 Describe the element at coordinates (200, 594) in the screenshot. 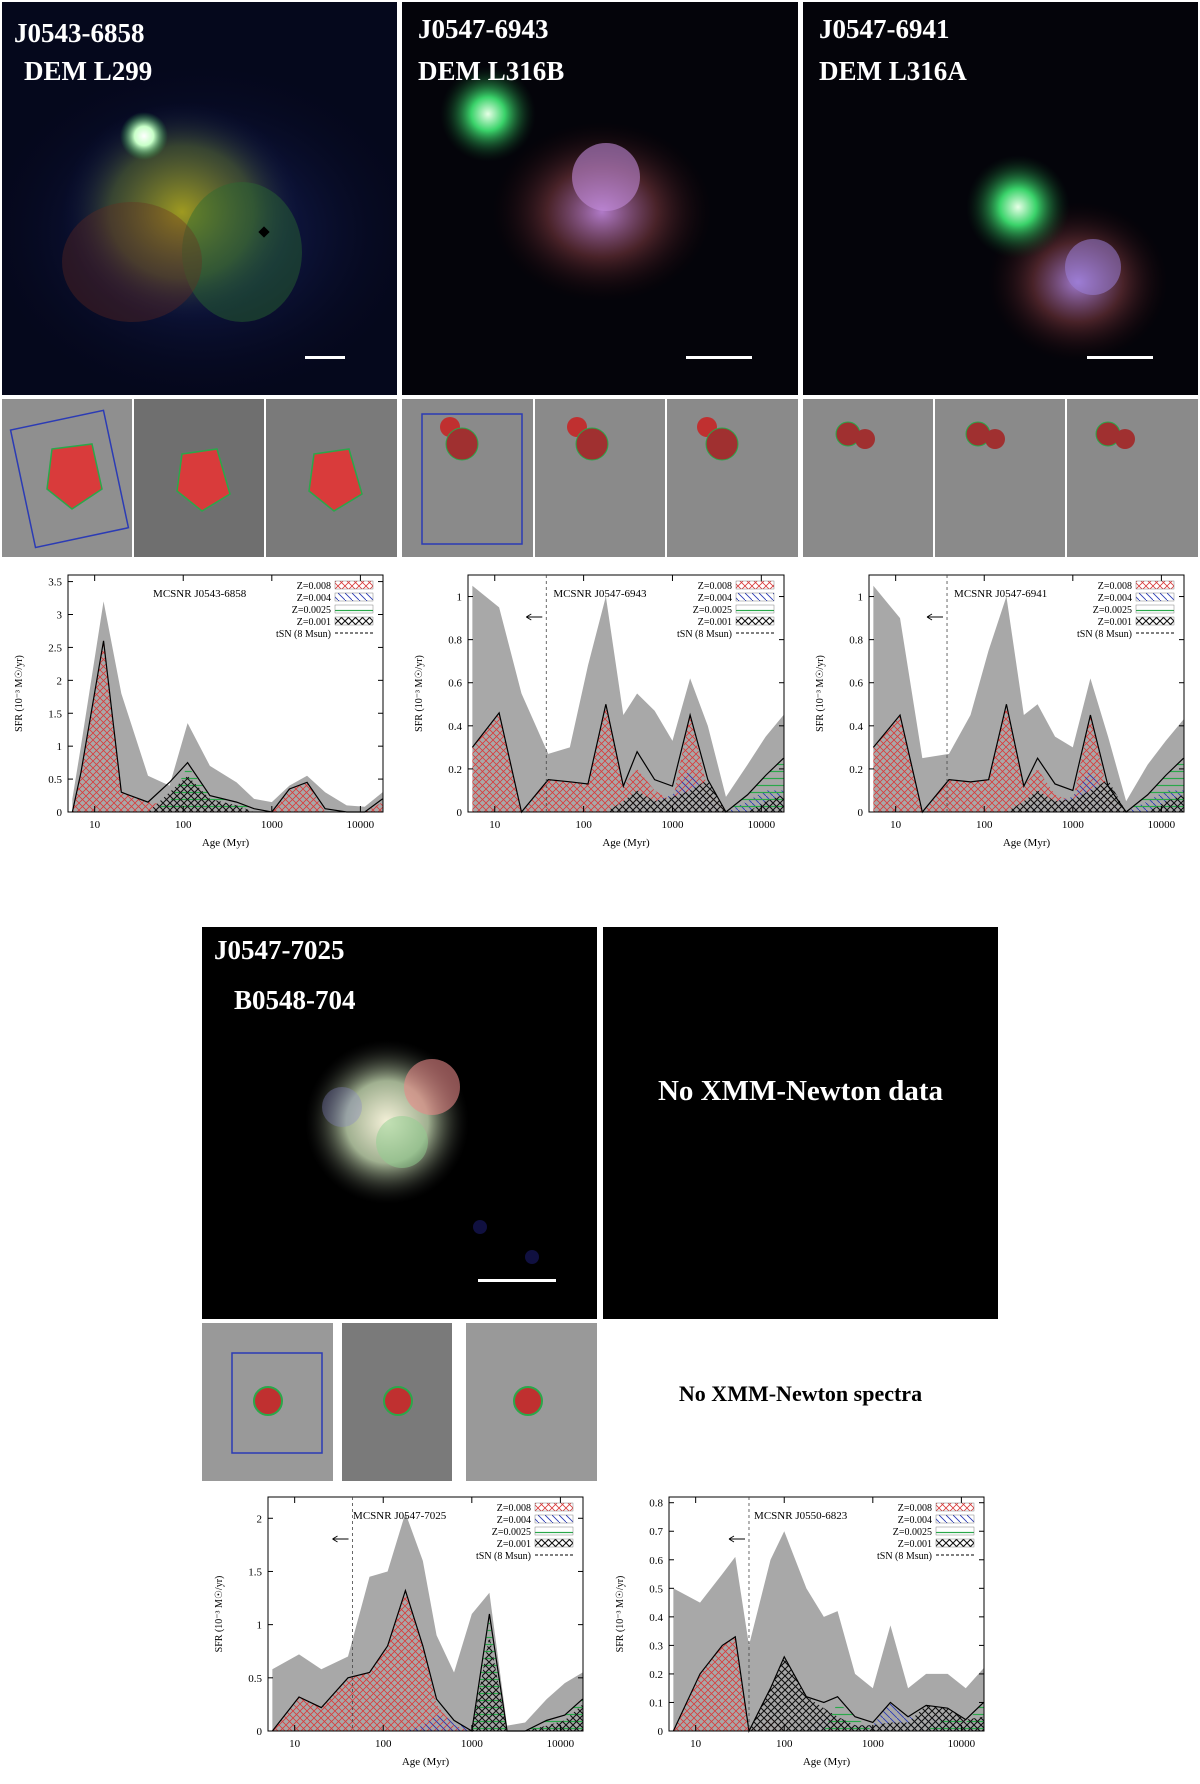

I see `chart-title: MCSNR J0543-6858` at that location.